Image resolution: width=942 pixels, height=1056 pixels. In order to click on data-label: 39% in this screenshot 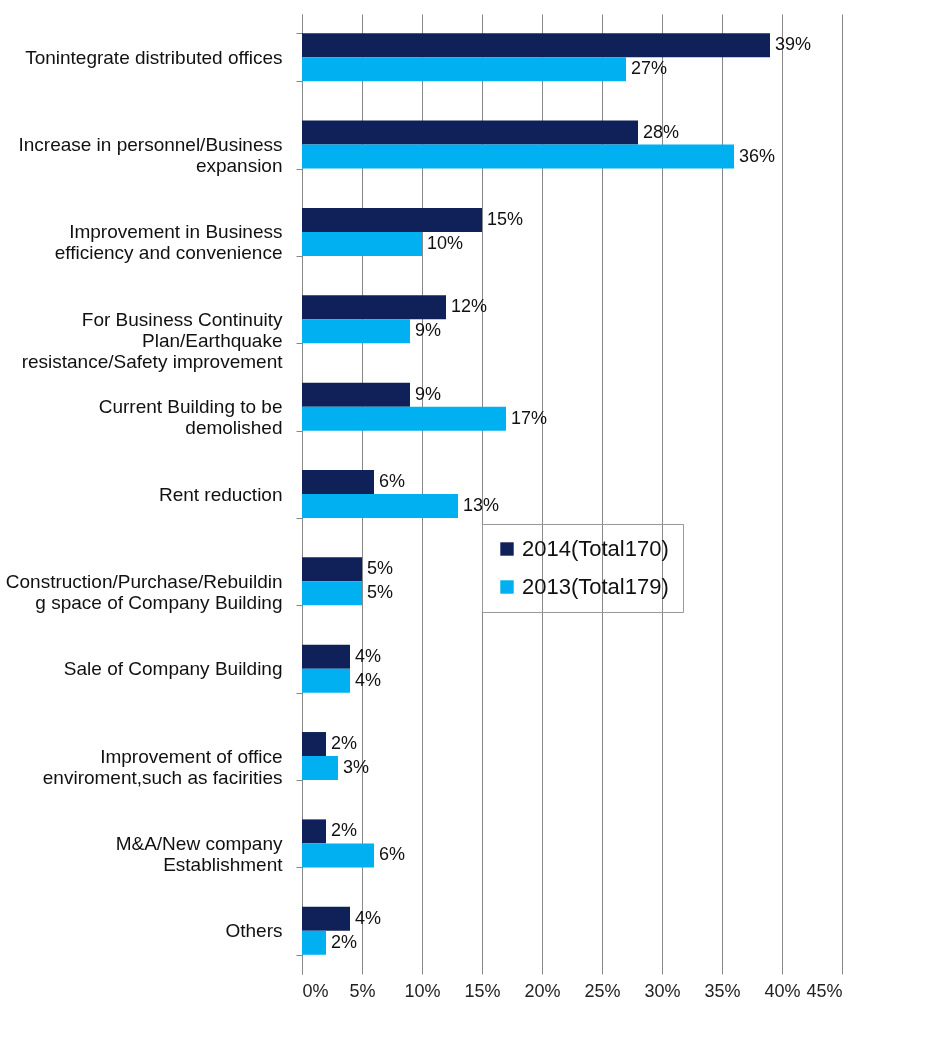, I will do `click(793, 44)`.